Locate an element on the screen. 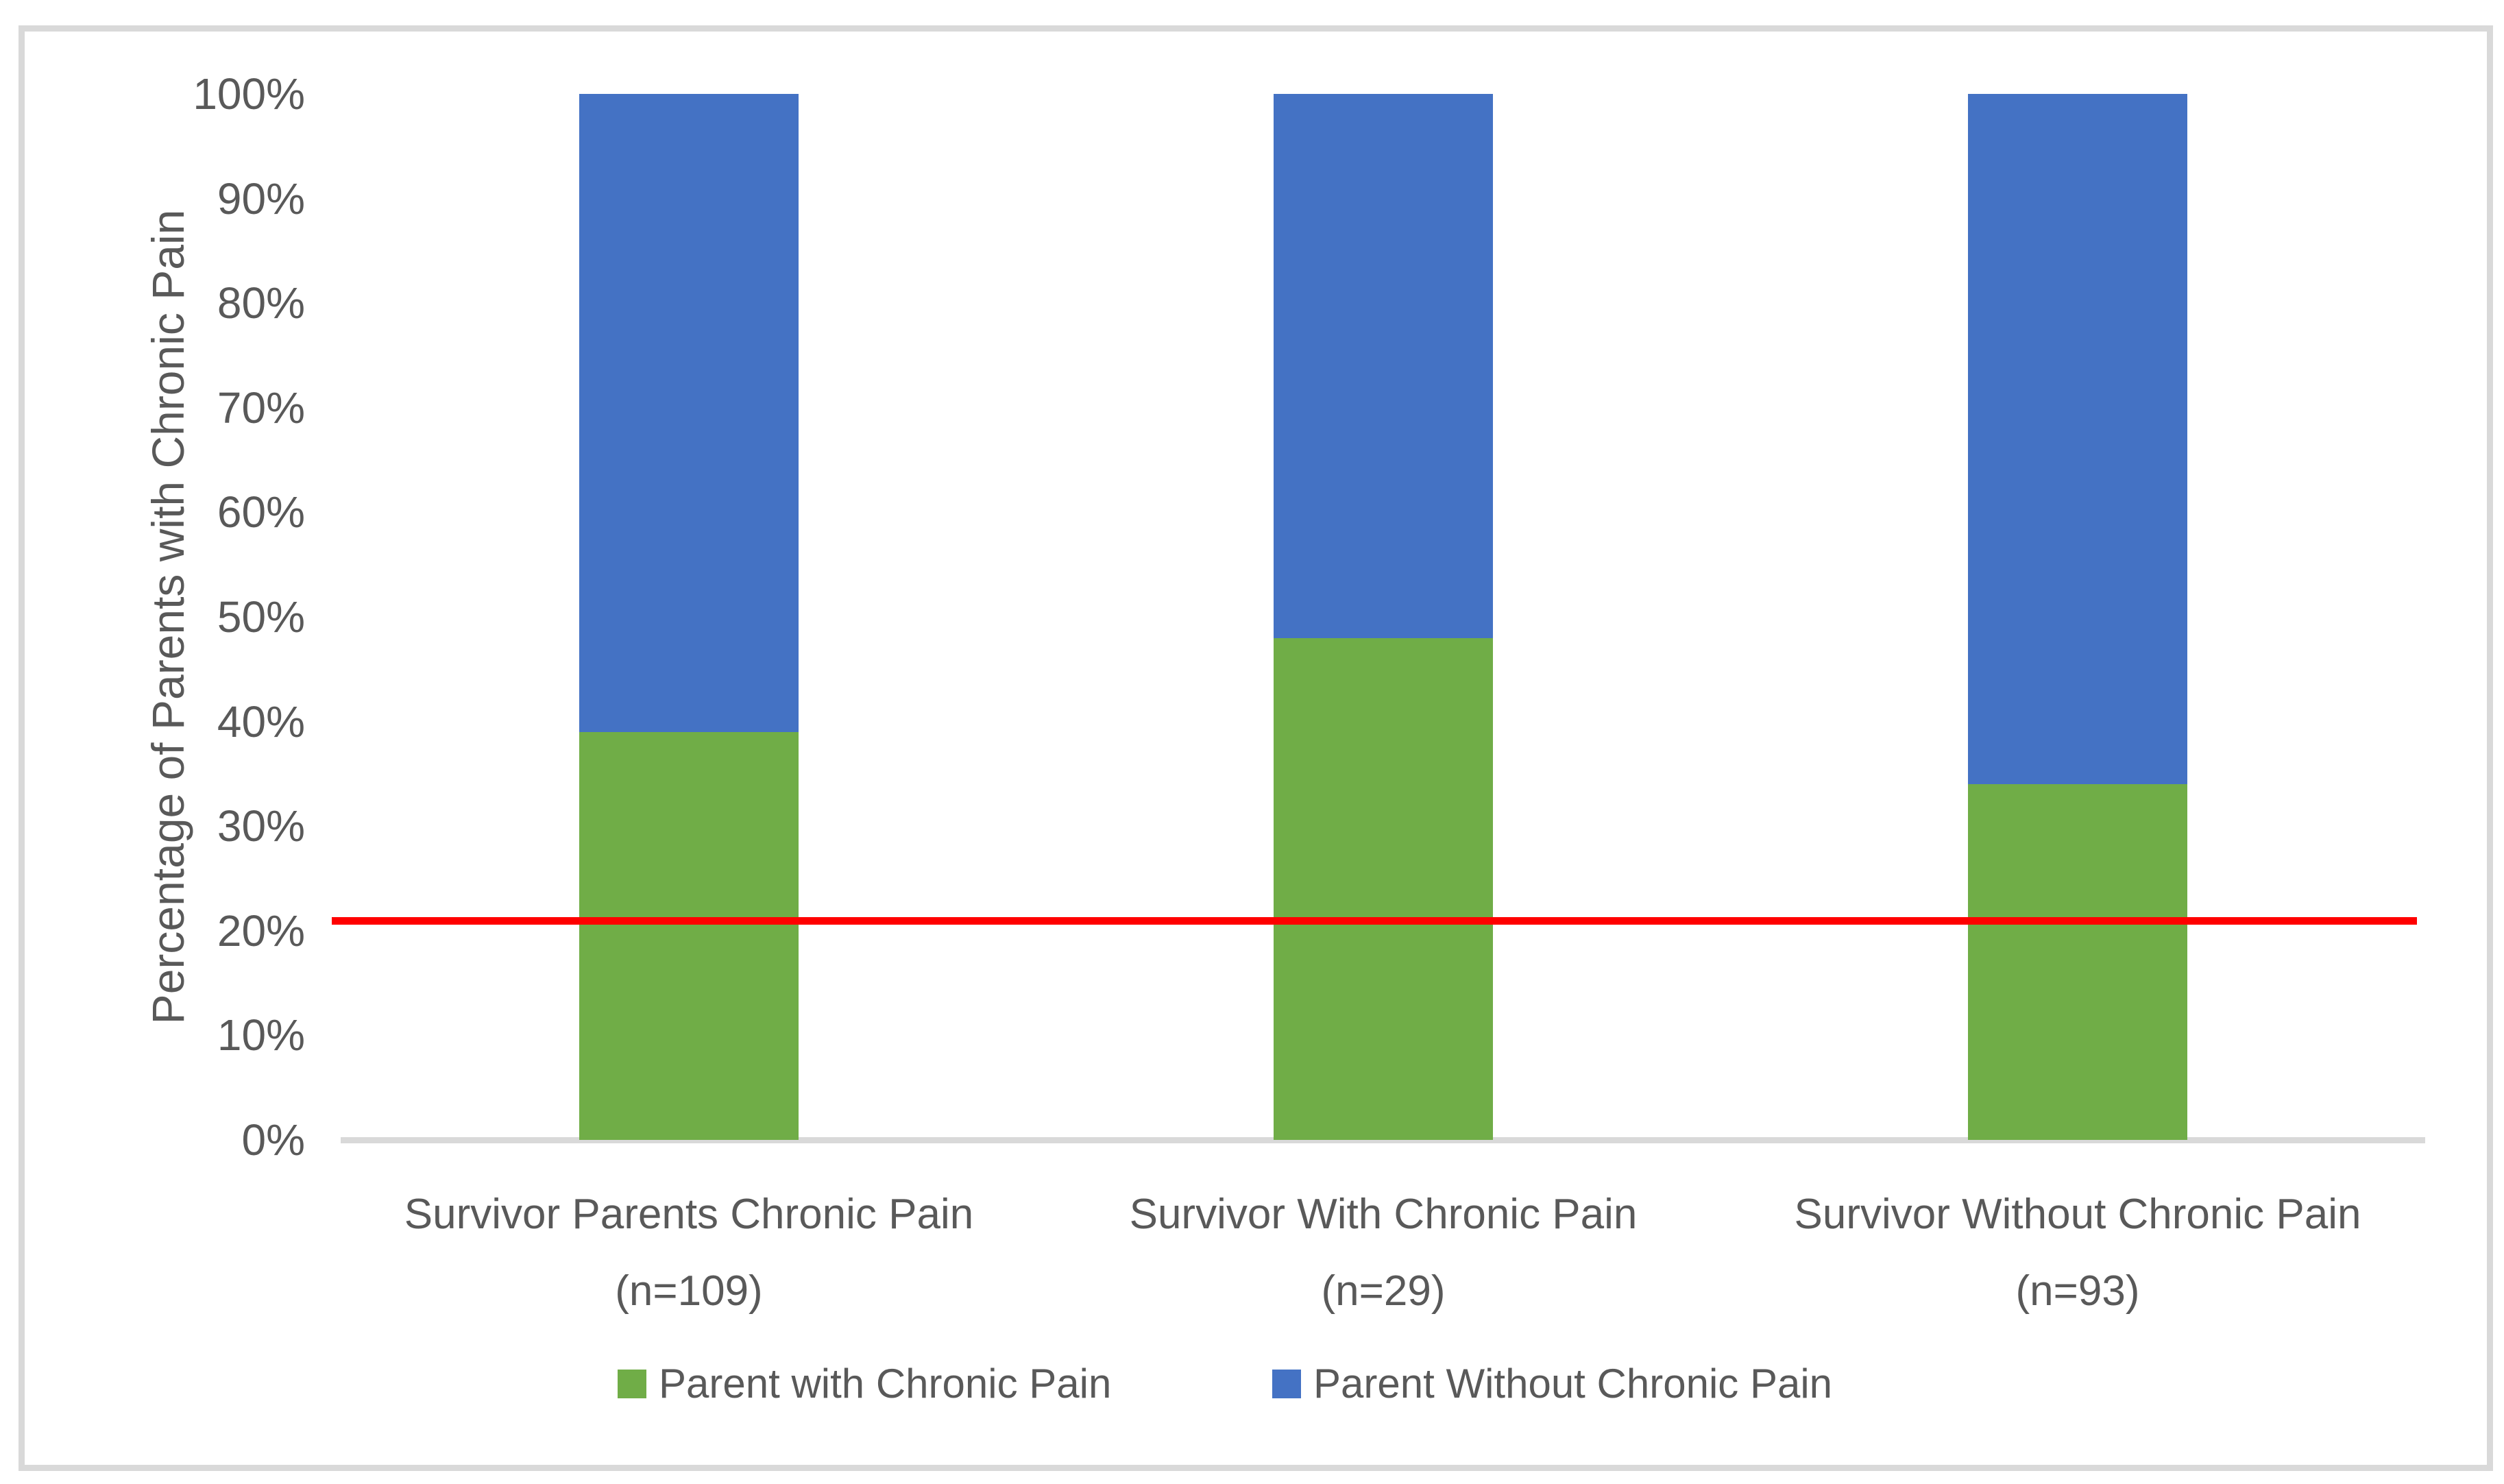  category-label-2: Survivor With Chronic Pain (n=29) is located at coordinates (1383, 1253).